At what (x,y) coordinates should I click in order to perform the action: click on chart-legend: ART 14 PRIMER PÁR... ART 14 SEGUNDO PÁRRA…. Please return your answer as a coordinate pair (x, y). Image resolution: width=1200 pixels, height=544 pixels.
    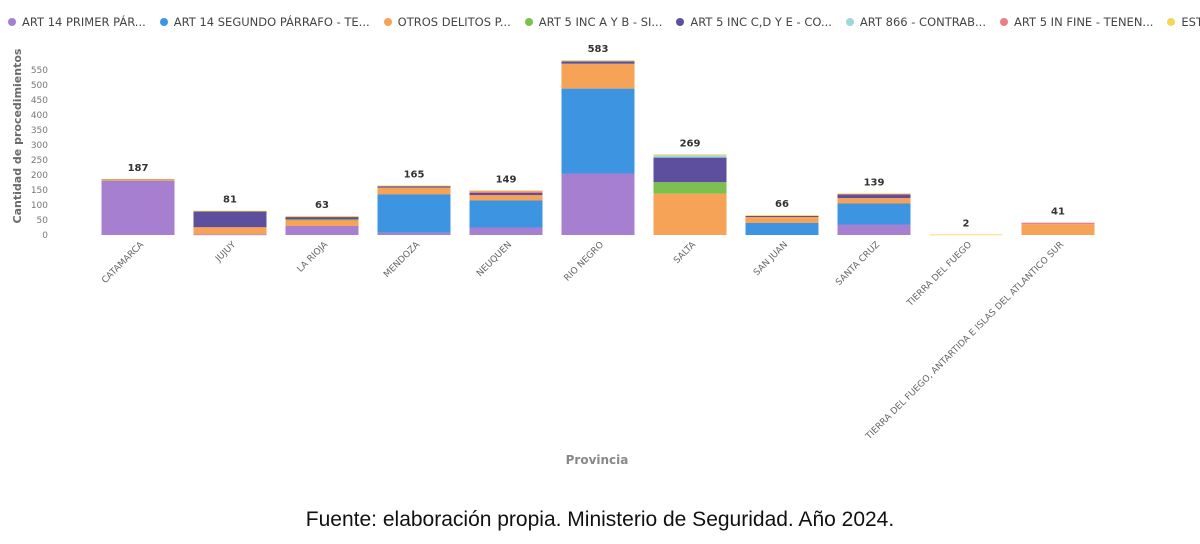
    Looking at the image, I should click on (604, 22).